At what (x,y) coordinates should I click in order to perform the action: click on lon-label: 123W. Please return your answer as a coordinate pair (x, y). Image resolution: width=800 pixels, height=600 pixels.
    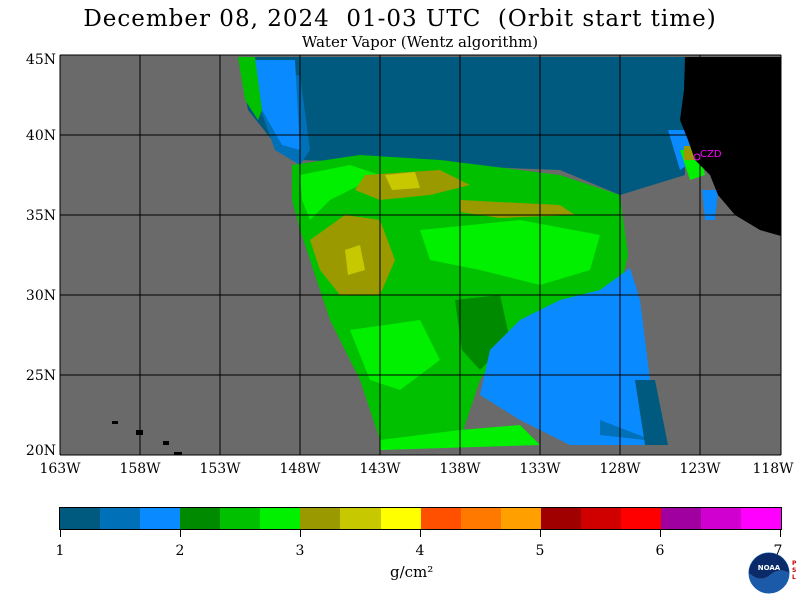
    Looking at the image, I should click on (700, 469).